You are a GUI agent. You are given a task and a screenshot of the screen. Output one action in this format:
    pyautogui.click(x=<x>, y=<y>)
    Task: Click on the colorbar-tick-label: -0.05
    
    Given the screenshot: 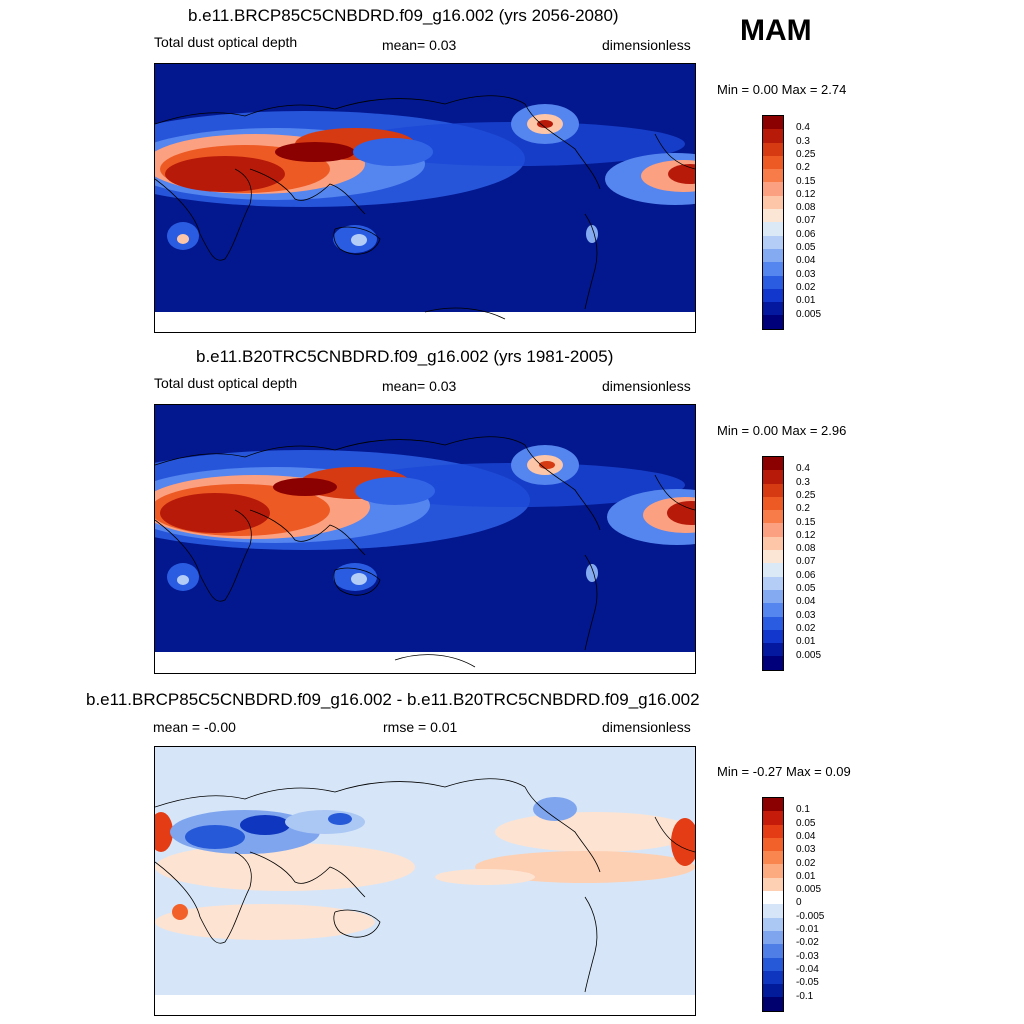 What is the action you would take?
    pyautogui.click(x=807, y=983)
    